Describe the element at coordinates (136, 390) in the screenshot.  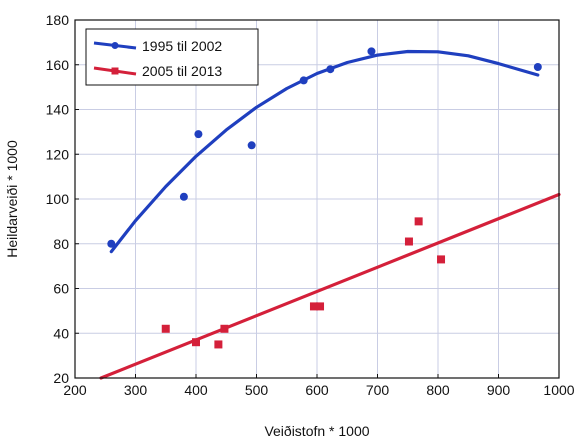
I see `x-tick-label: 300` at that location.